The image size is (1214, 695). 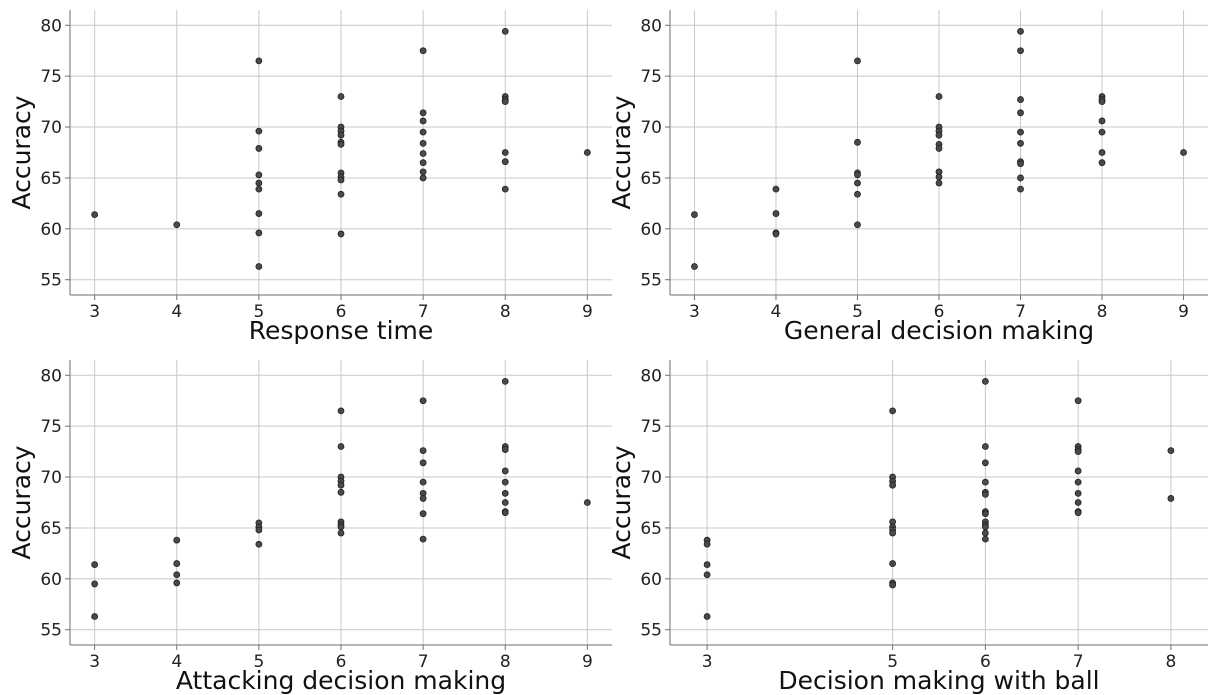 What do you see at coordinates (176, 662) in the screenshot?
I see `x-tick-label: 4` at bounding box center [176, 662].